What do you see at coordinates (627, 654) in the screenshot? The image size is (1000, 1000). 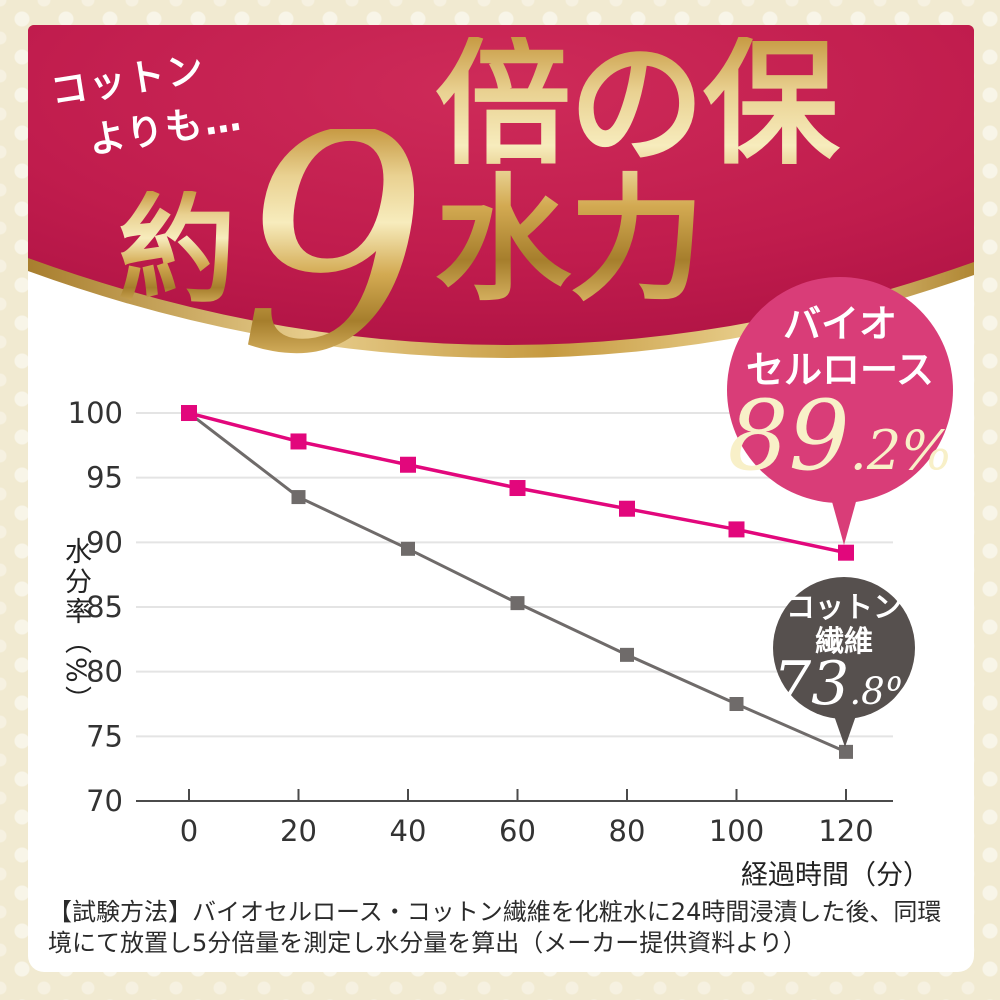 I see `marker-コットン繊維-80` at bounding box center [627, 654].